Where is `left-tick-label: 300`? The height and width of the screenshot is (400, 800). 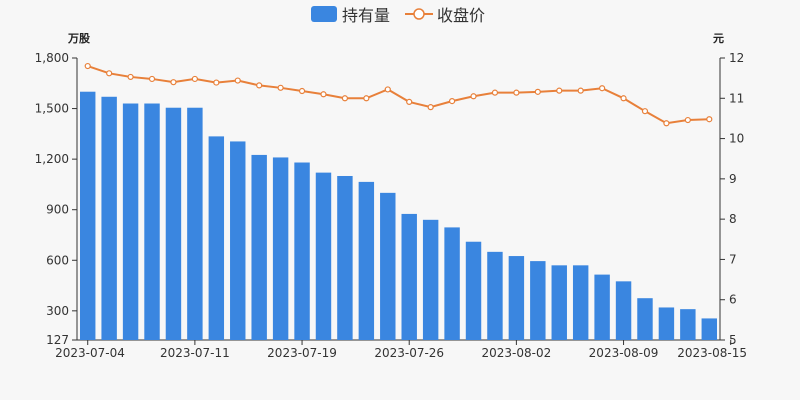
left-tick-label: 300 is located at coordinates (57, 311).